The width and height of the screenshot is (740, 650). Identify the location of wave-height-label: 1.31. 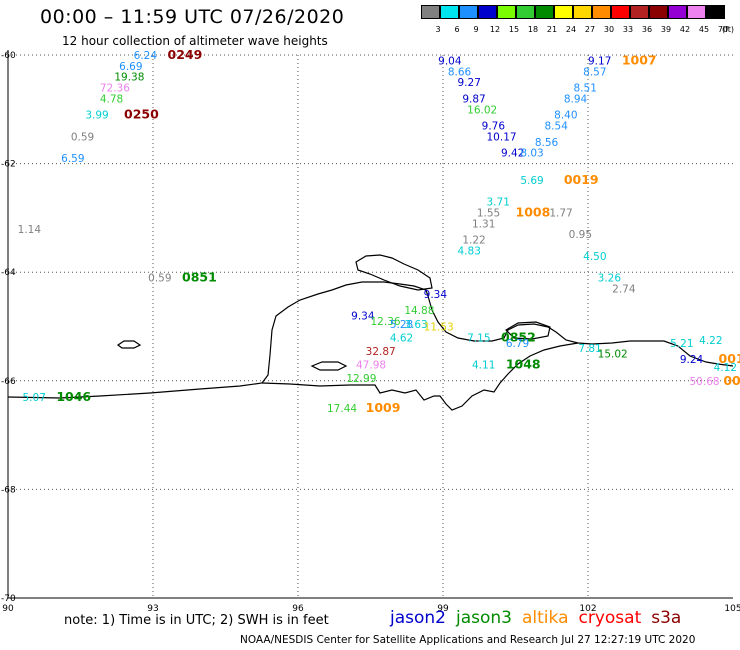
(483, 224).